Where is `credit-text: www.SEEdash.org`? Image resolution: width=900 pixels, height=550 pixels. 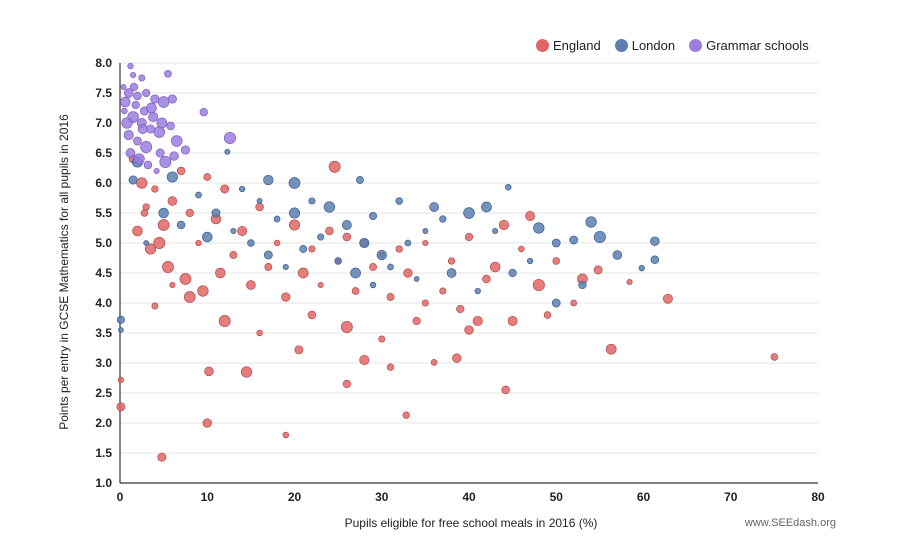 credit-text: www.SEEdash.org is located at coordinates (790, 523).